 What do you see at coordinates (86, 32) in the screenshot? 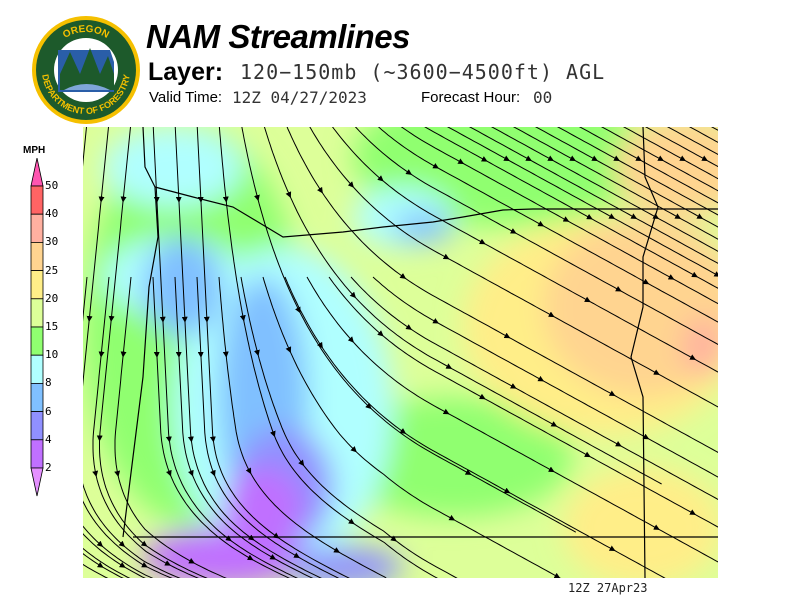
I see `svg-text: OREGON` at bounding box center [86, 32].